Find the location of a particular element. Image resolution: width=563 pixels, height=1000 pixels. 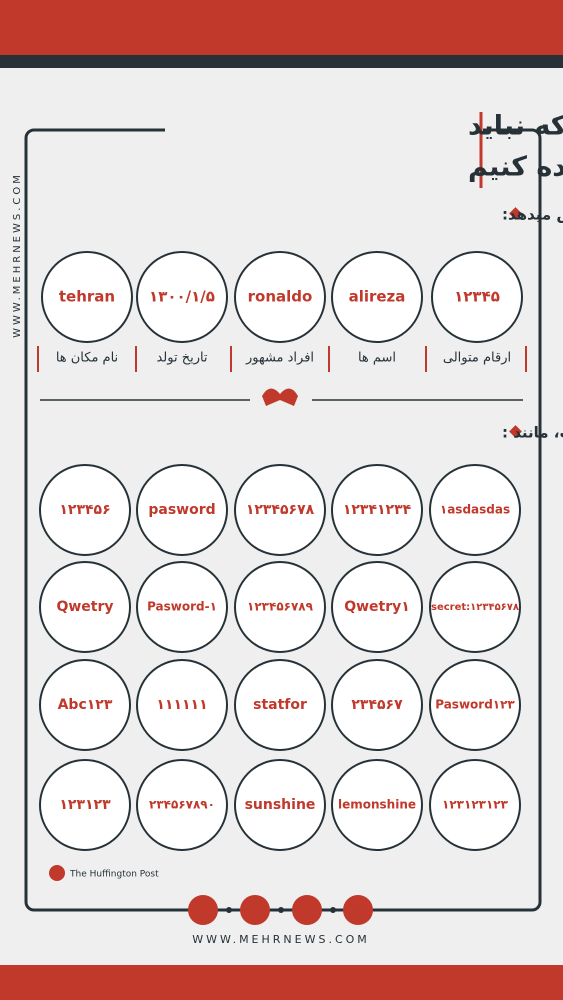

password-text: ۱۱۱۱۱۱ is located at coordinates (181, 705).